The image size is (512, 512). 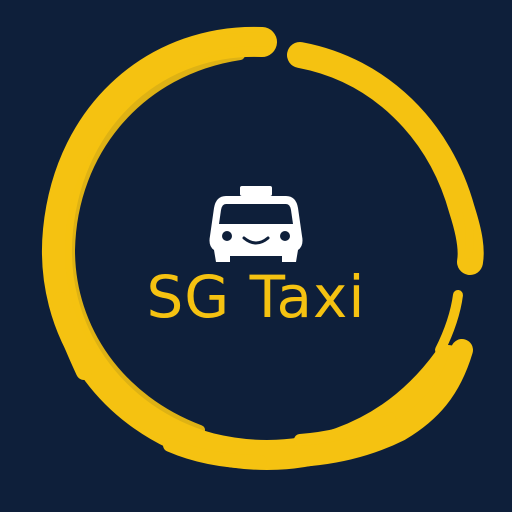 I want to click on taxi-icon, so click(x=256, y=224).